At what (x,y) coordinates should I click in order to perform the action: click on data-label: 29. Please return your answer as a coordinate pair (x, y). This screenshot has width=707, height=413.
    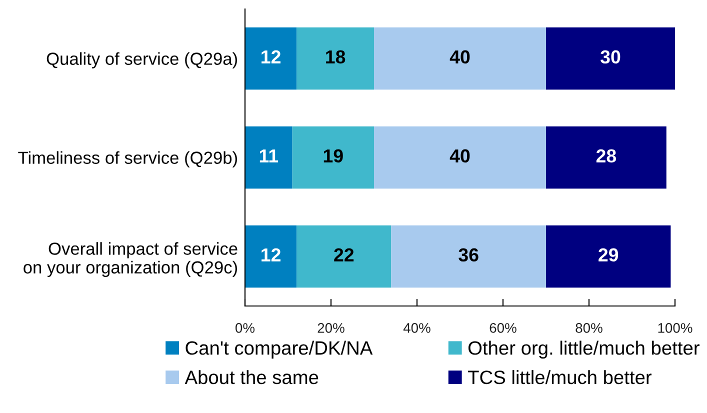
    Looking at the image, I should click on (608, 255).